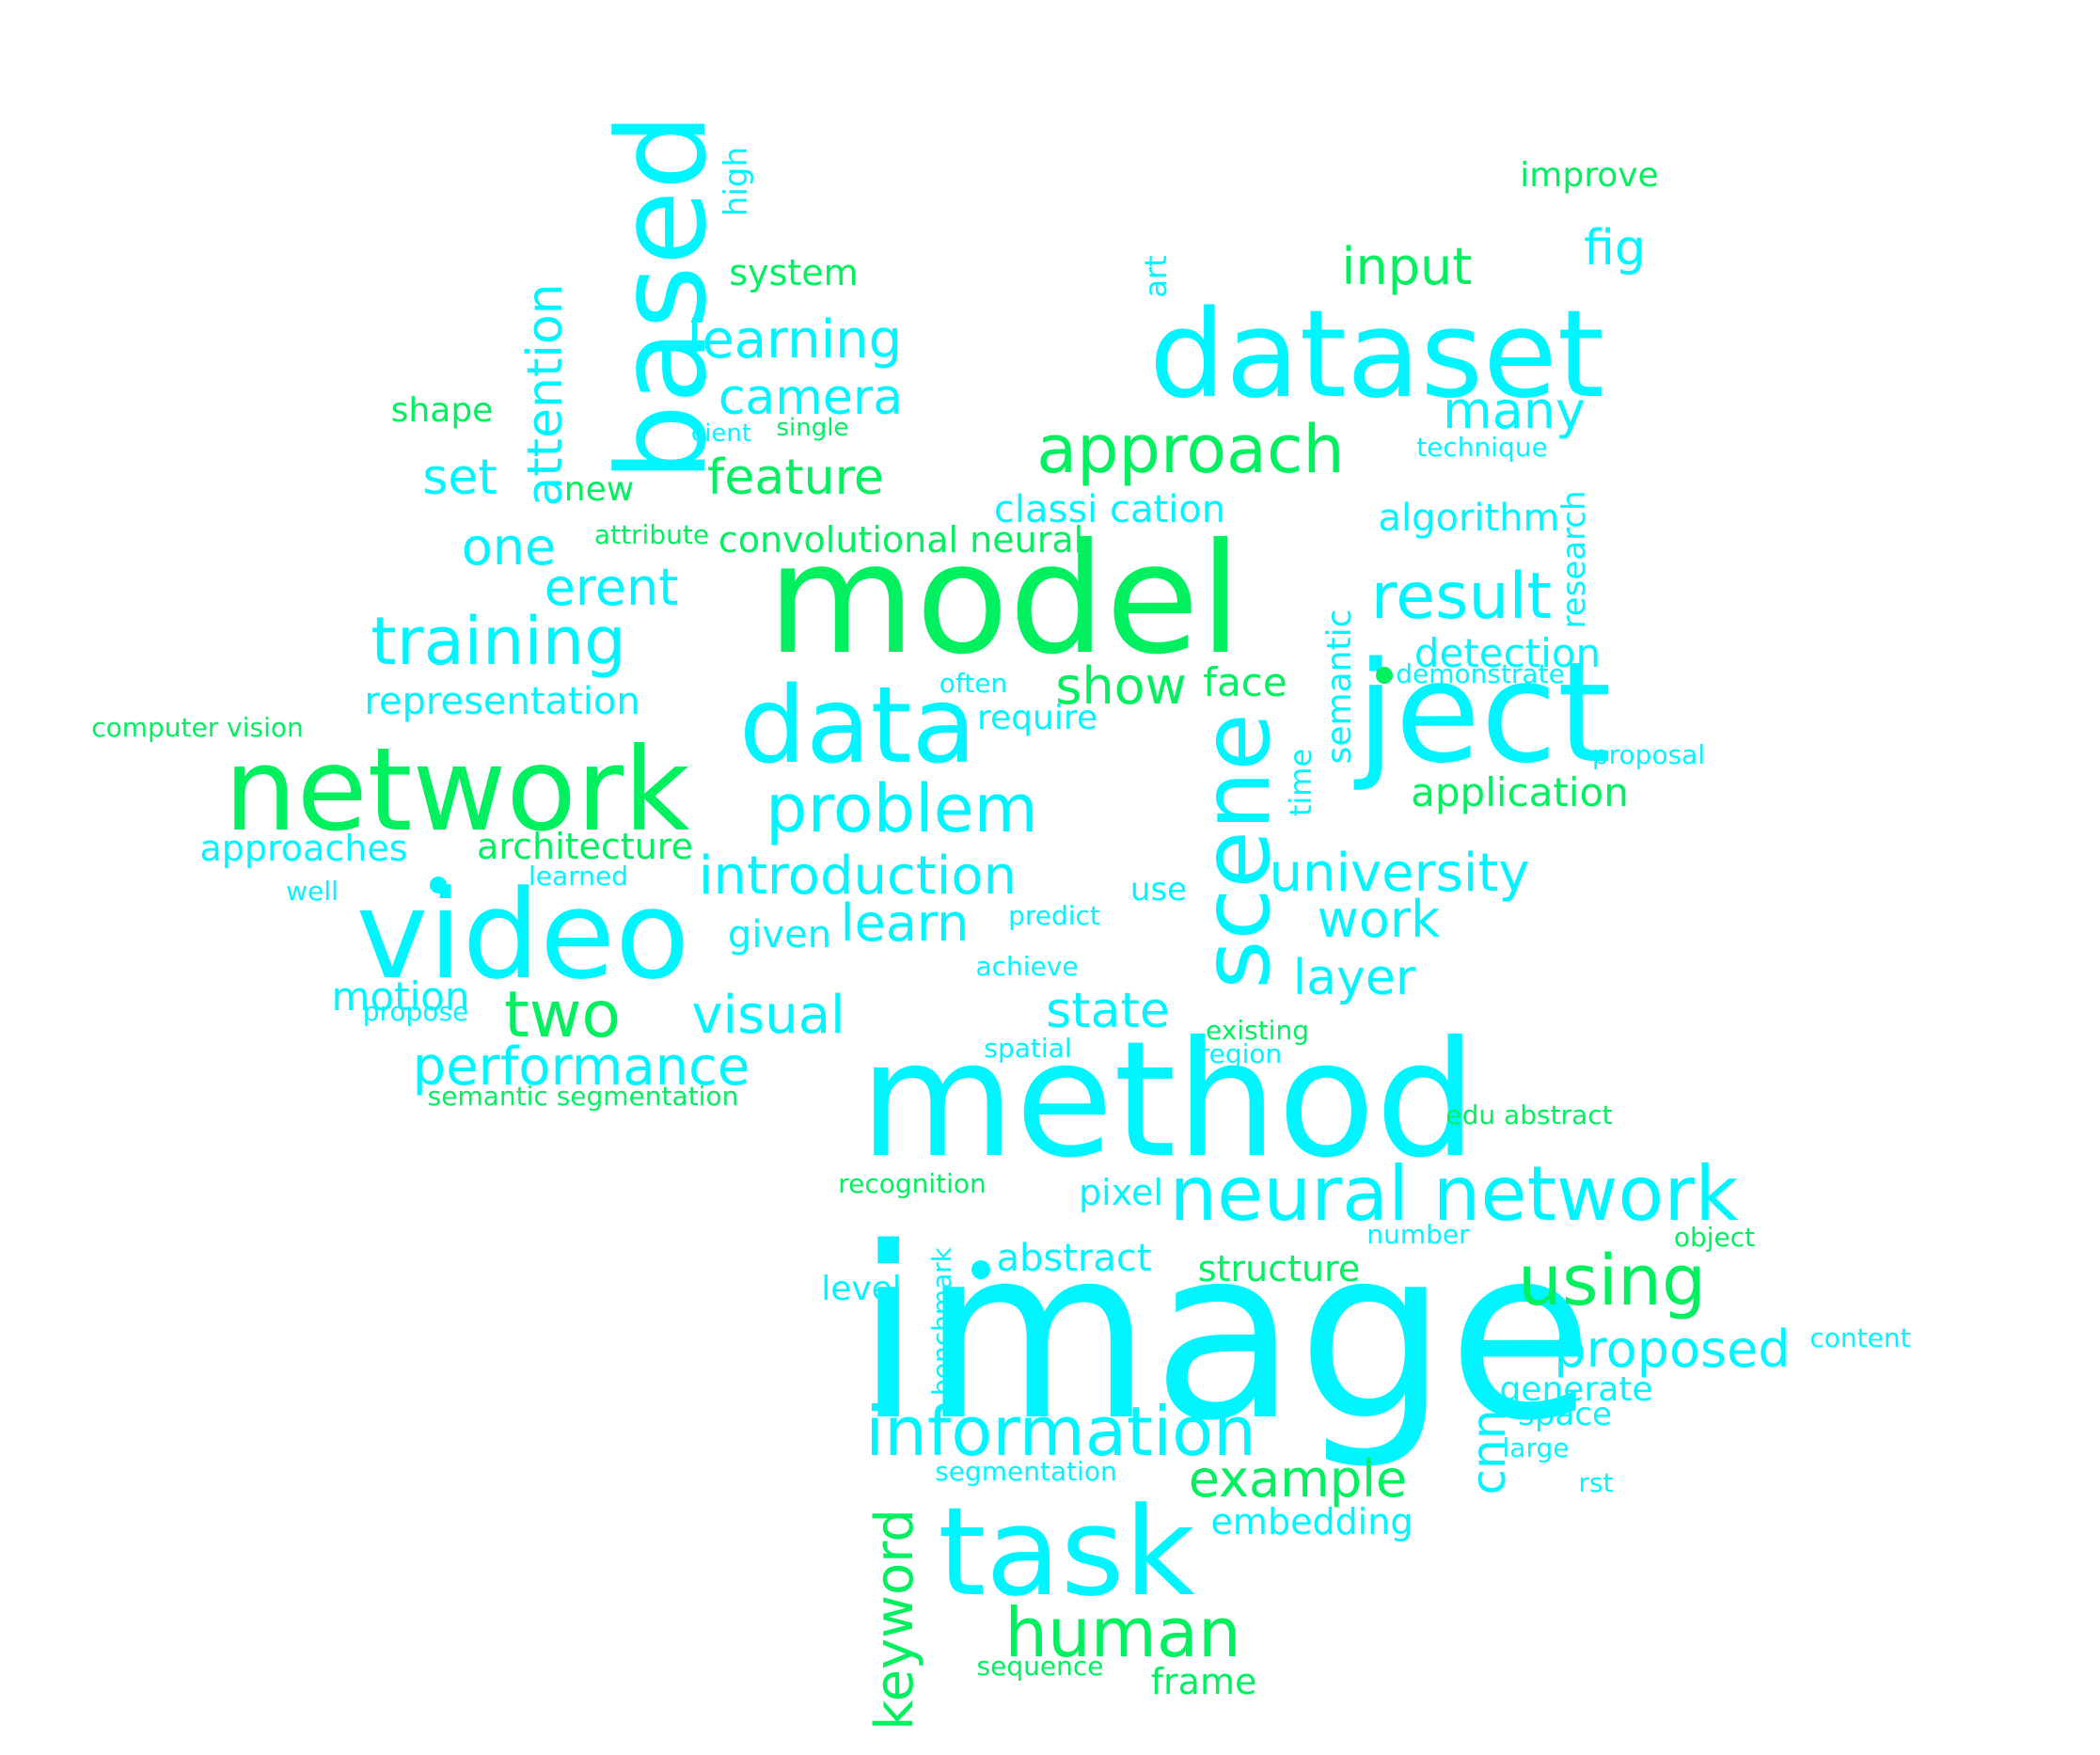 This screenshot has height=1755, width=2100. Describe the element at coordinates (1615, 249) in the screenshot. I see `word-fig: fig` at that location.